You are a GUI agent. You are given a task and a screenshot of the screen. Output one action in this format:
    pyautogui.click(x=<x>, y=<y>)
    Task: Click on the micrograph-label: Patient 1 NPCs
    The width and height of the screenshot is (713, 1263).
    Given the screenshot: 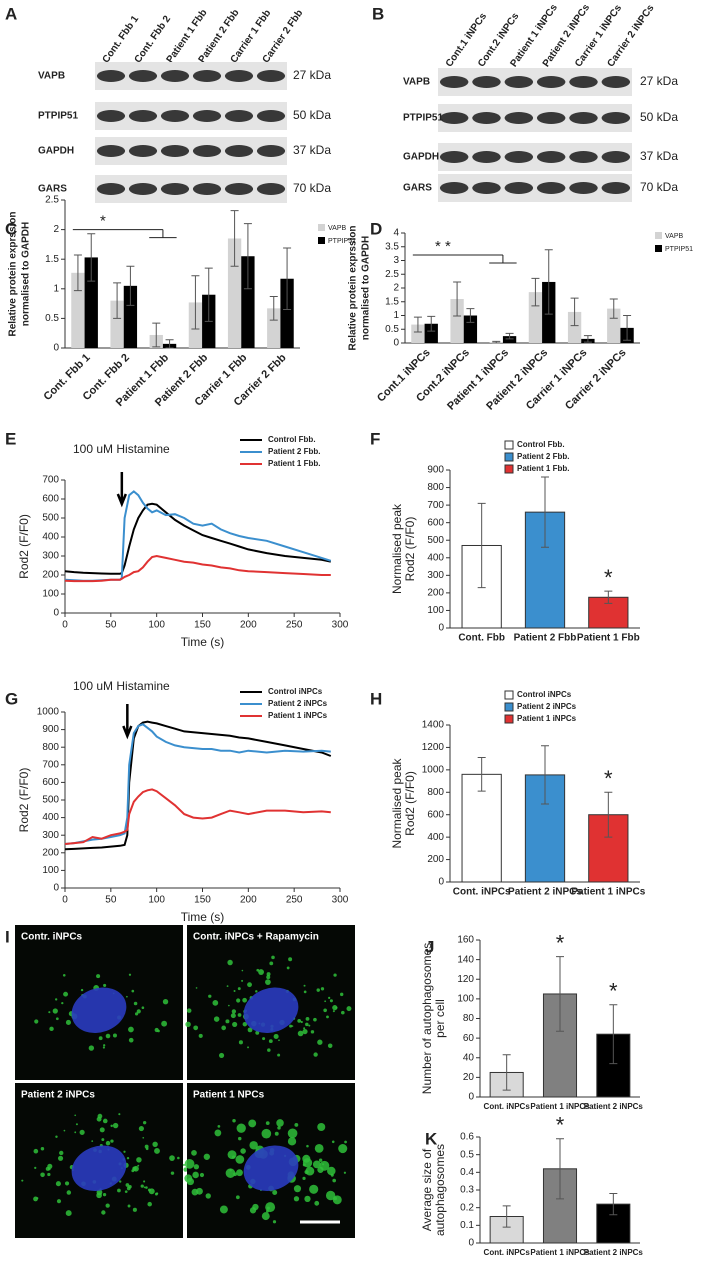 What is the action you would take?
    pyautogui.click(x=229, y=1095)
    